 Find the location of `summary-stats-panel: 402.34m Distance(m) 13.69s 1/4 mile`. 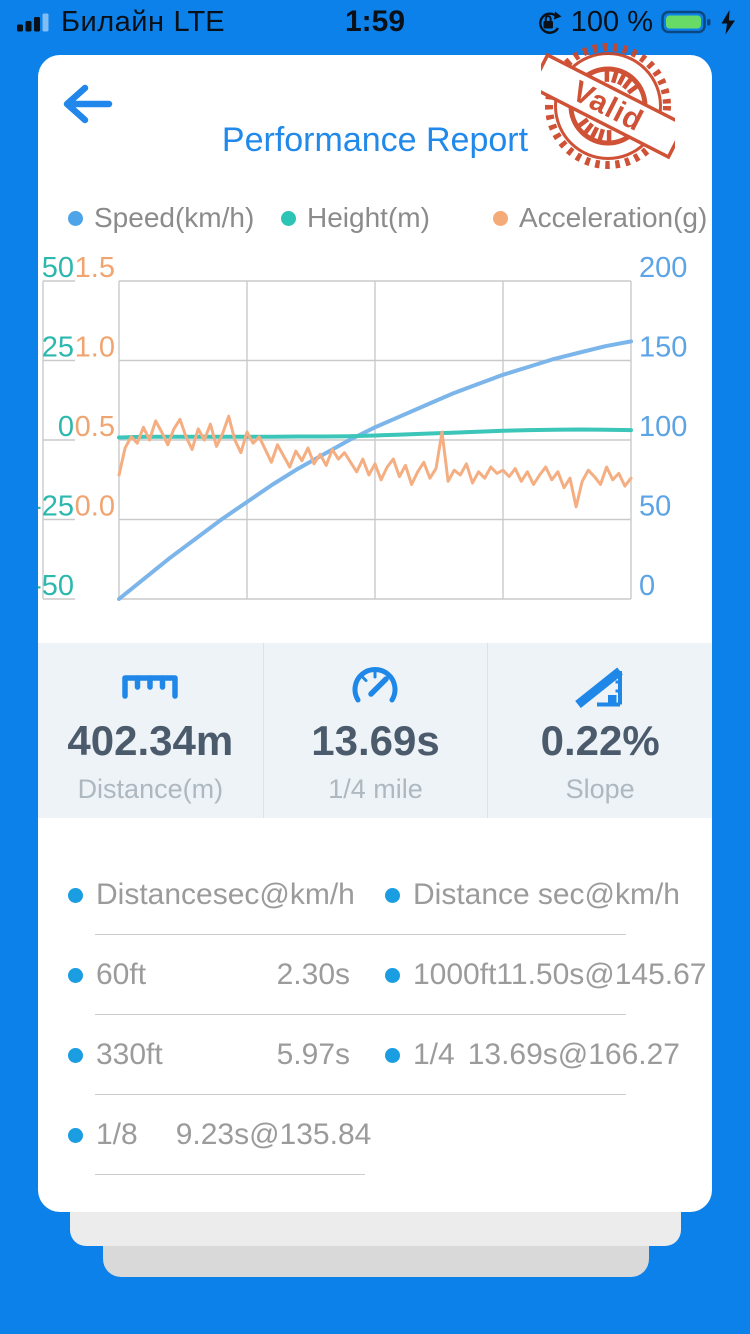

summary-stats-panel: 402.34m Distance(m) 13.69s 1/4 mile is located at coordinates (375, 730).